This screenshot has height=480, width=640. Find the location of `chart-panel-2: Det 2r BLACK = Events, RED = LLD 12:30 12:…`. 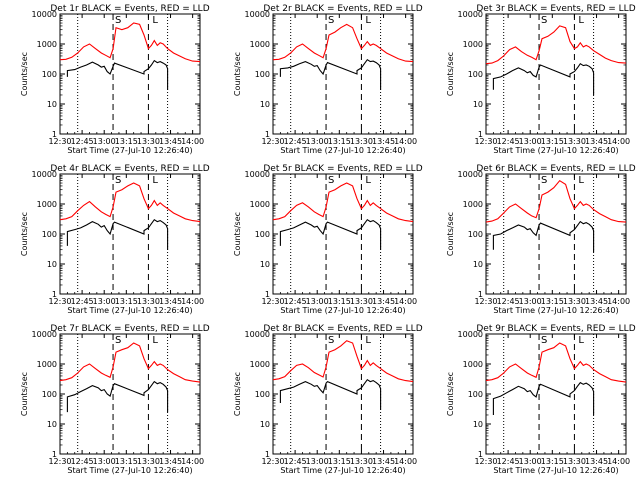

chart-panel-2: Det 2r BLACK = Events, RED = LLD 12:30 12:… is located at coordinates (328, 79).